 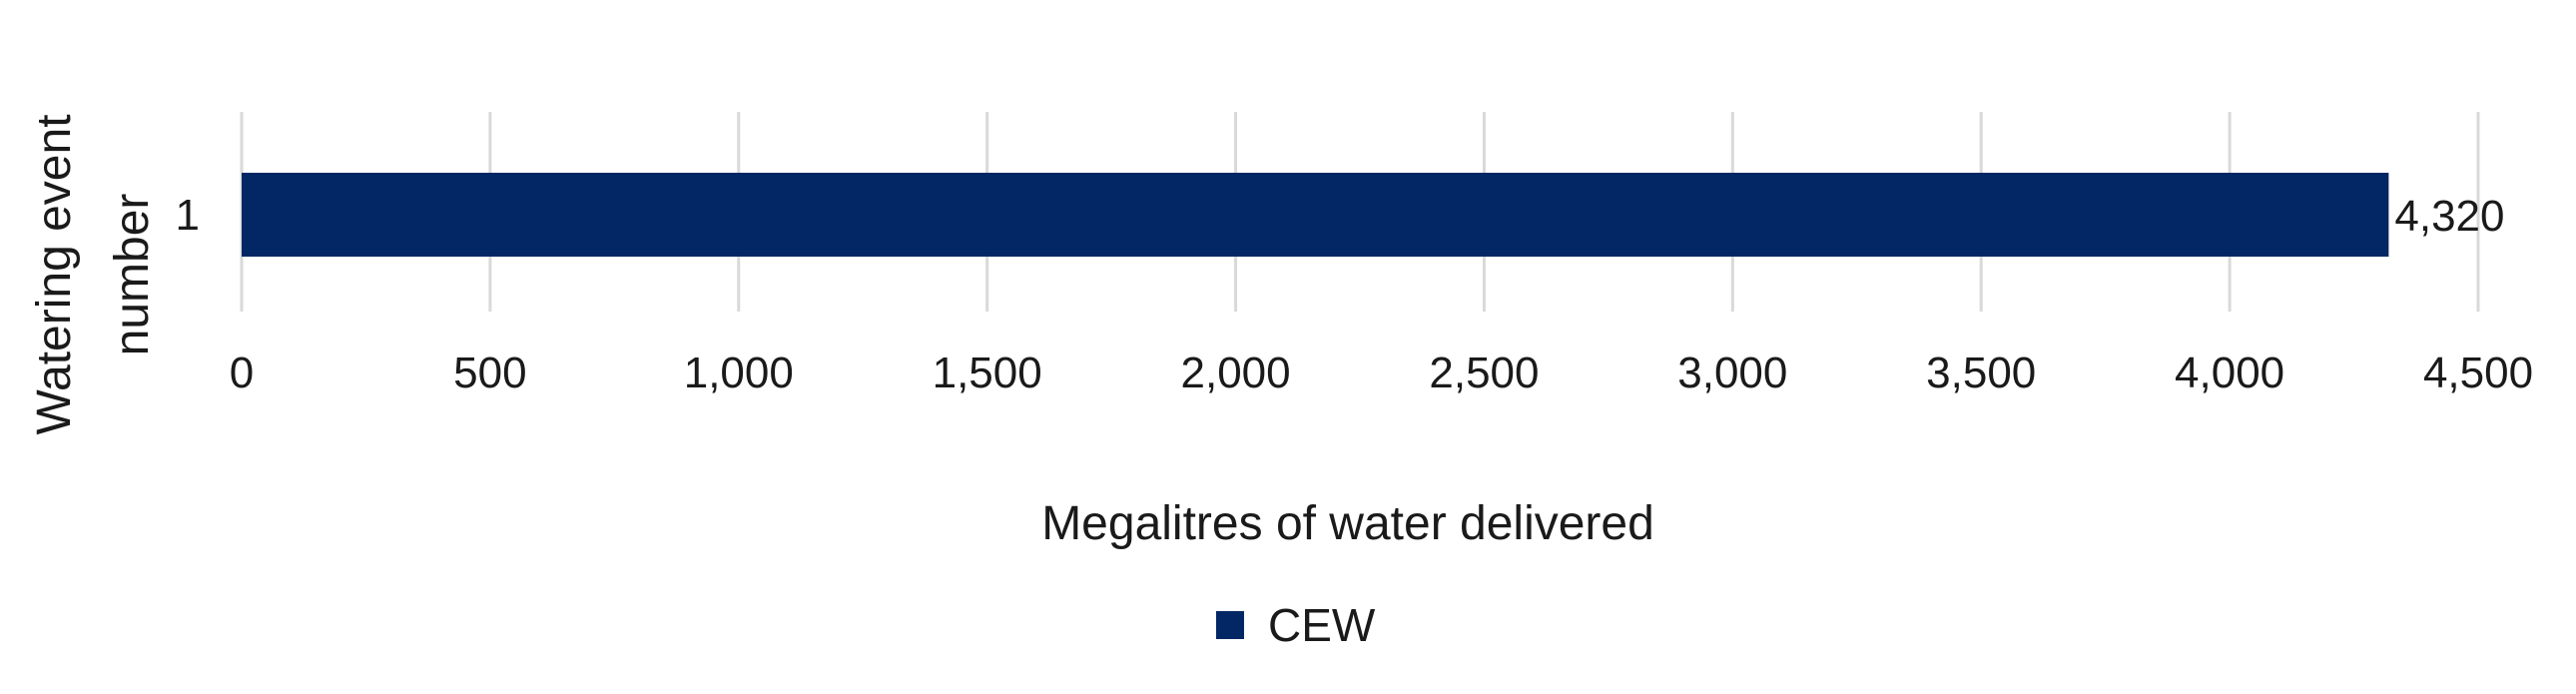 What do you see at coordinates (489, 372) in the screenshot?
I see `x-tick-label: 500` at bounding box center [489, 372].